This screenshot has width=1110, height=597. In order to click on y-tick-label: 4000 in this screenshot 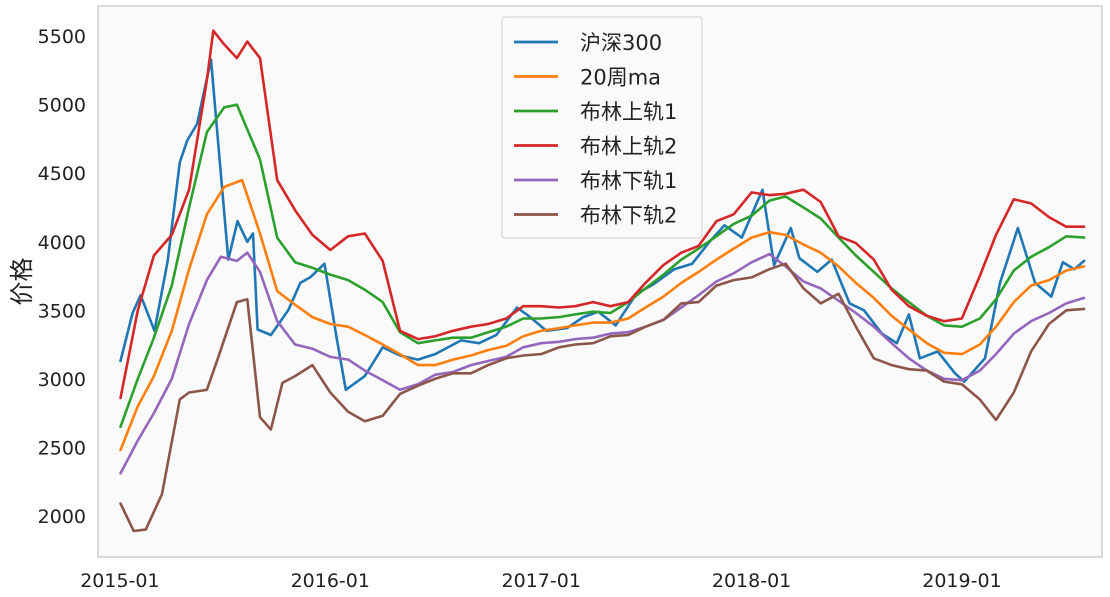, I will do `click(62, 243)`.